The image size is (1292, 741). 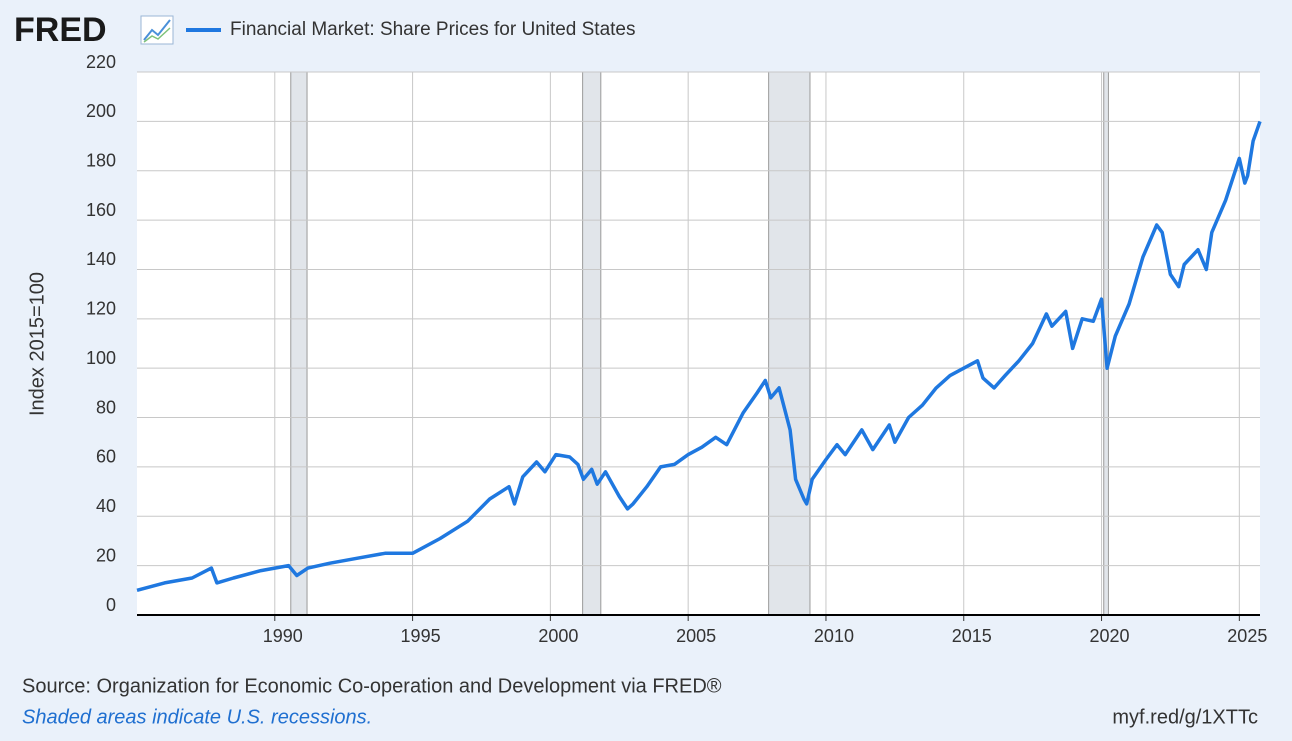 I want to click on x-tick-label: 2015, so click(x=972, y=636).